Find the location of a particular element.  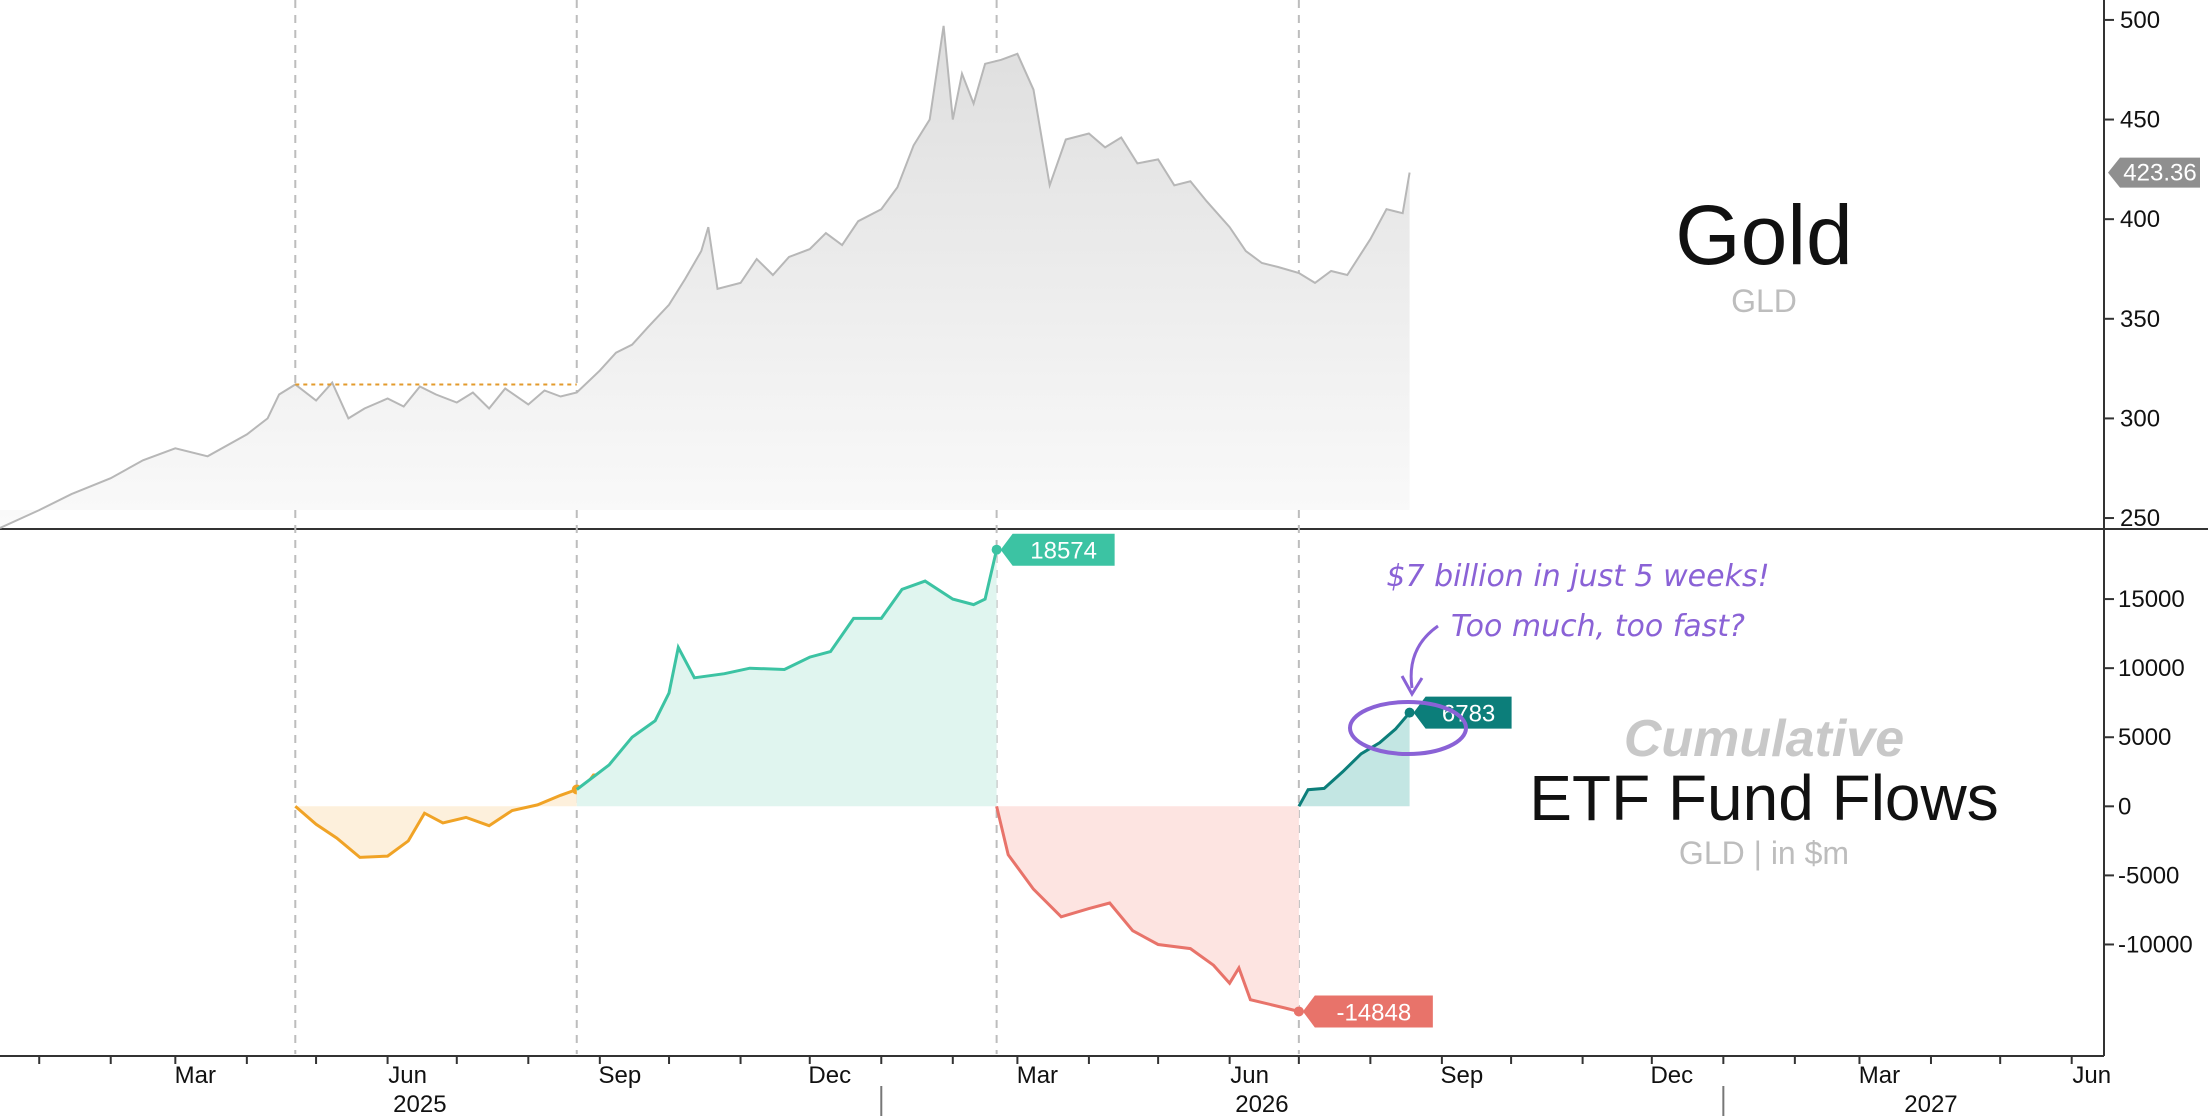

gold-y-tick-label-250: 250 is located at coordinates (2140, 518).